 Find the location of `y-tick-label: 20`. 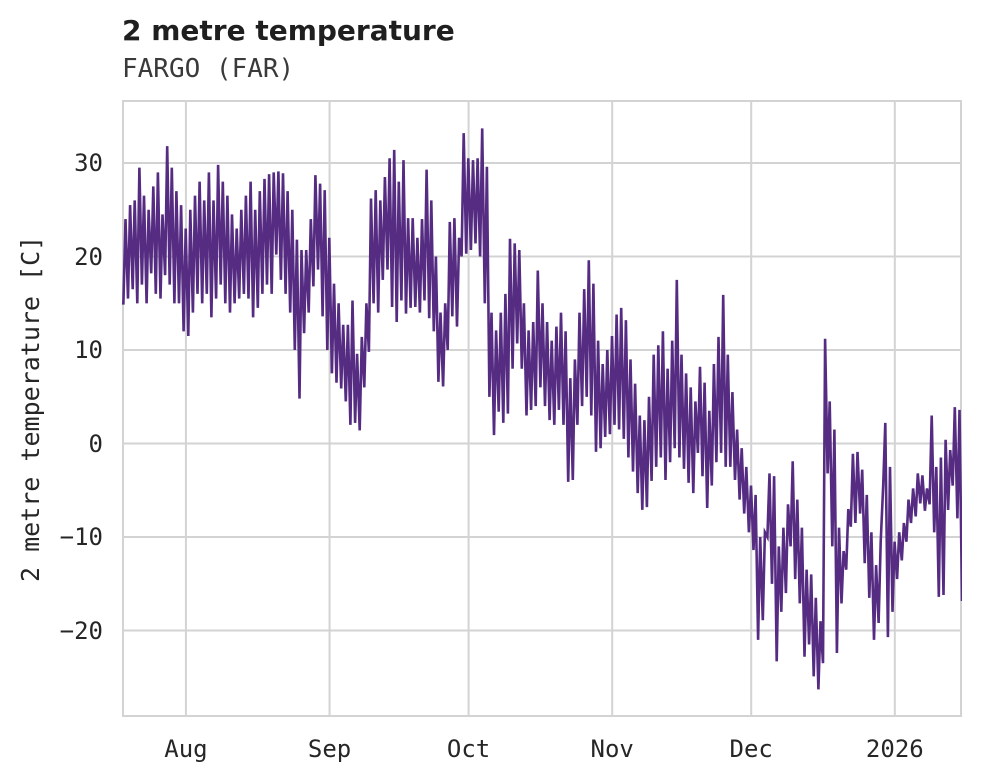

y-tick-label: 20 is located at coordinates (88, 256).